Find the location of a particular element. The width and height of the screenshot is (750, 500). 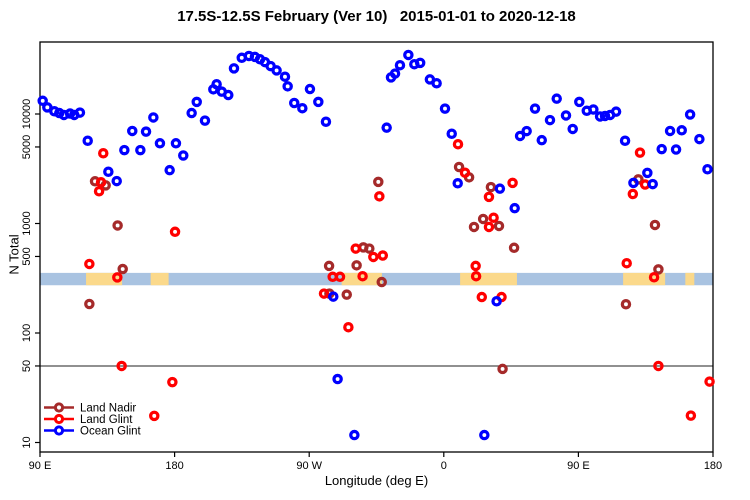

legend-label: Ocean Glint is located at coordinates (111, 432).